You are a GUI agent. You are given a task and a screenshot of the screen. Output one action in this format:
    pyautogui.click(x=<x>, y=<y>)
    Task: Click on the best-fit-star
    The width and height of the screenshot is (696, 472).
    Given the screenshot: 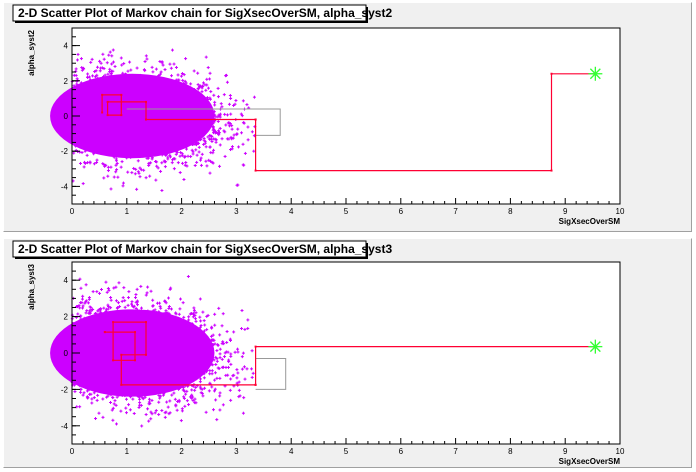 What is the action you would take?
    pyautogui.click(x=595, y=73)
    